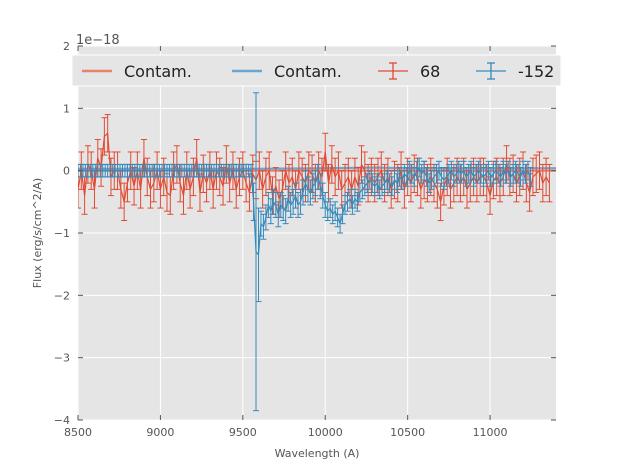  I want to click on x-tick-label: 9000, so click(160, 432).